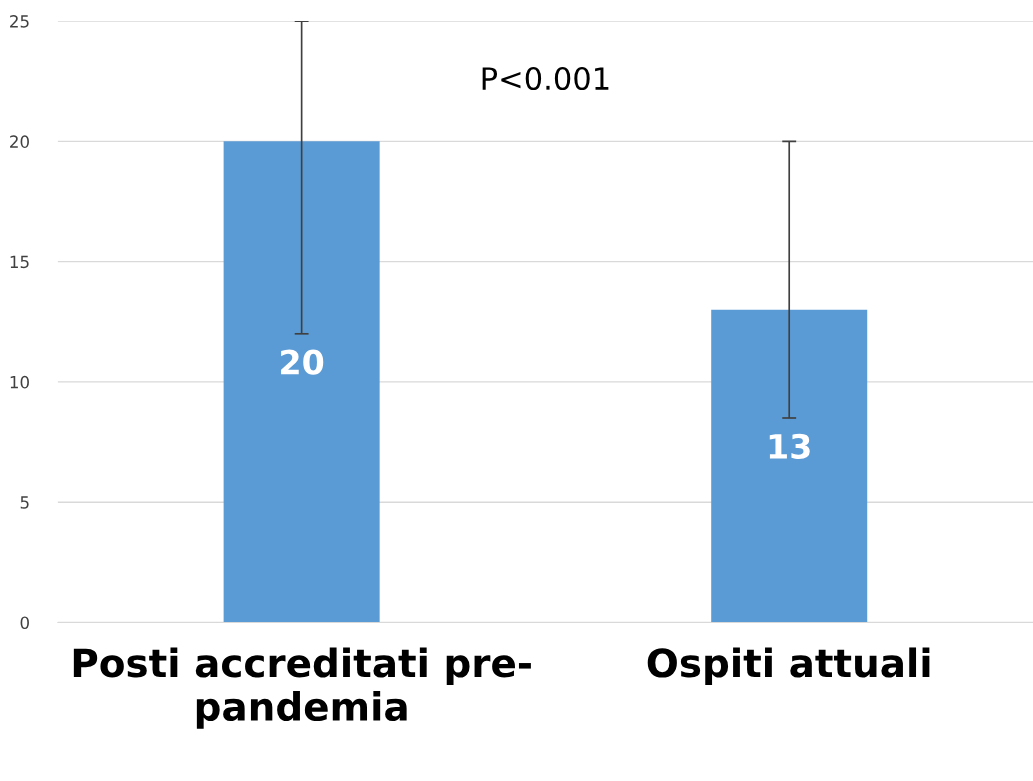 The height and width of the screenshot is (781, 1033). I want to click on y-tick-label: 25, so click(19, 21).